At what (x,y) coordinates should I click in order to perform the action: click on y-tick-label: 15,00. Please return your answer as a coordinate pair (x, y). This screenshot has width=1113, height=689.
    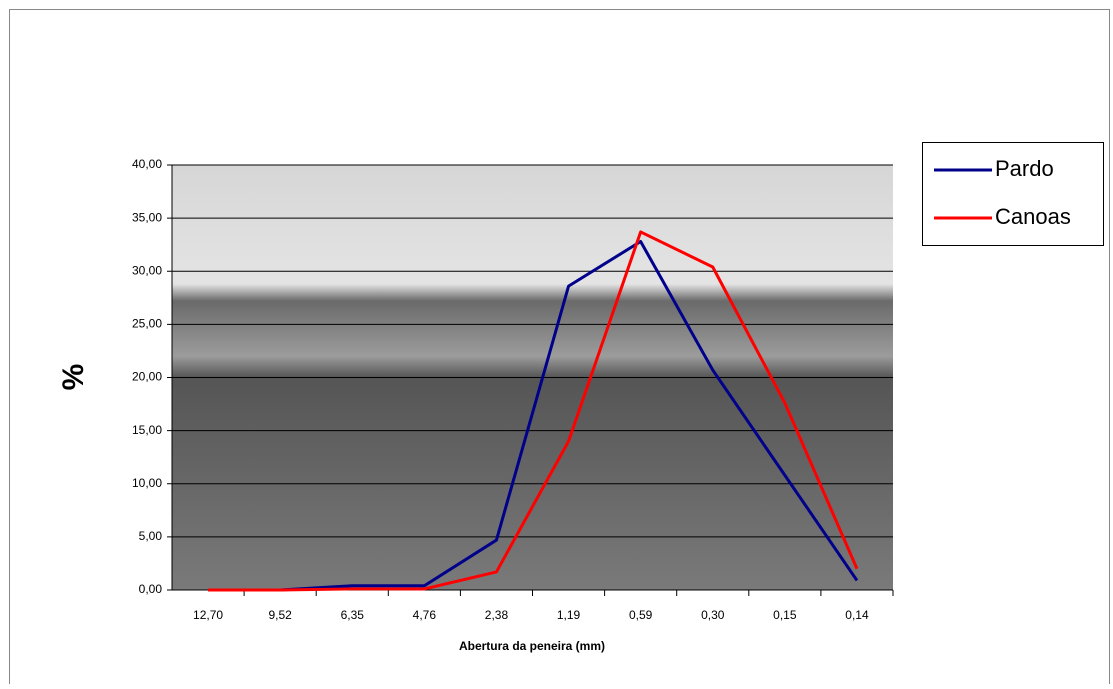
    Looking at the image, I should click on (147, 430).